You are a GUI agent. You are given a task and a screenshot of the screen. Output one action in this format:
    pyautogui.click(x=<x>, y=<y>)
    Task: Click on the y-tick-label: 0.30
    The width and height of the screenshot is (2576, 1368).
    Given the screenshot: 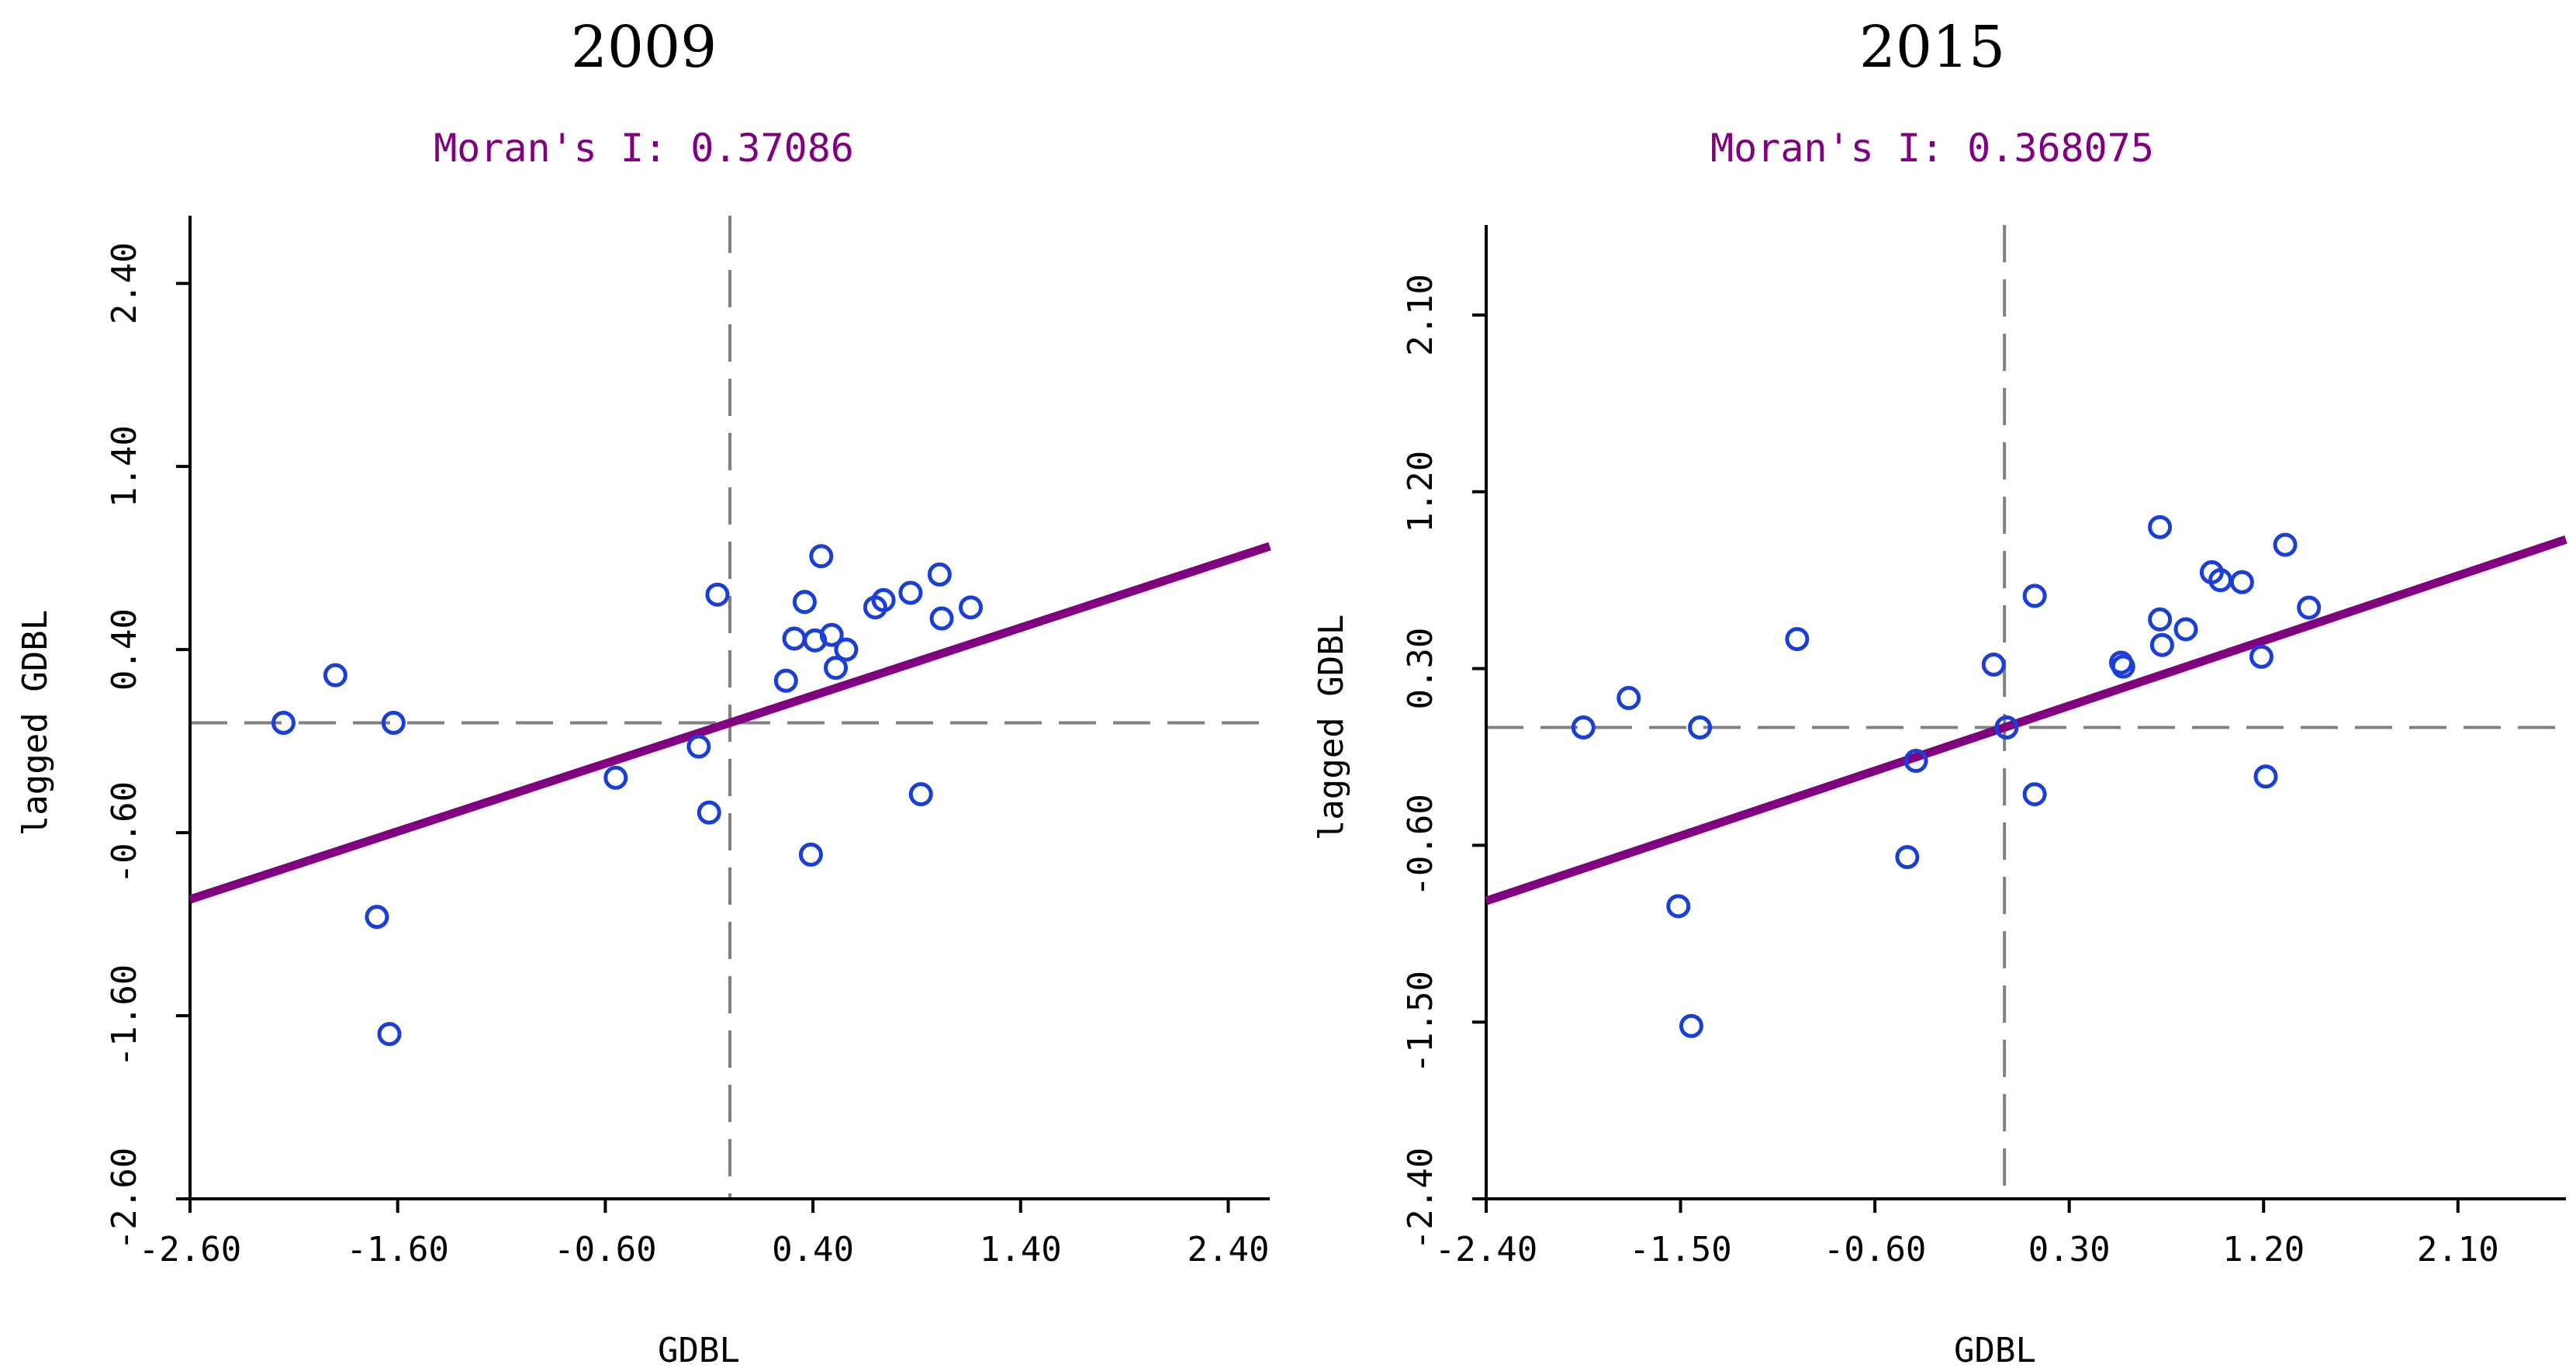 What is the action you would take?
    pyautogui.click(x=1420, y=669)
    